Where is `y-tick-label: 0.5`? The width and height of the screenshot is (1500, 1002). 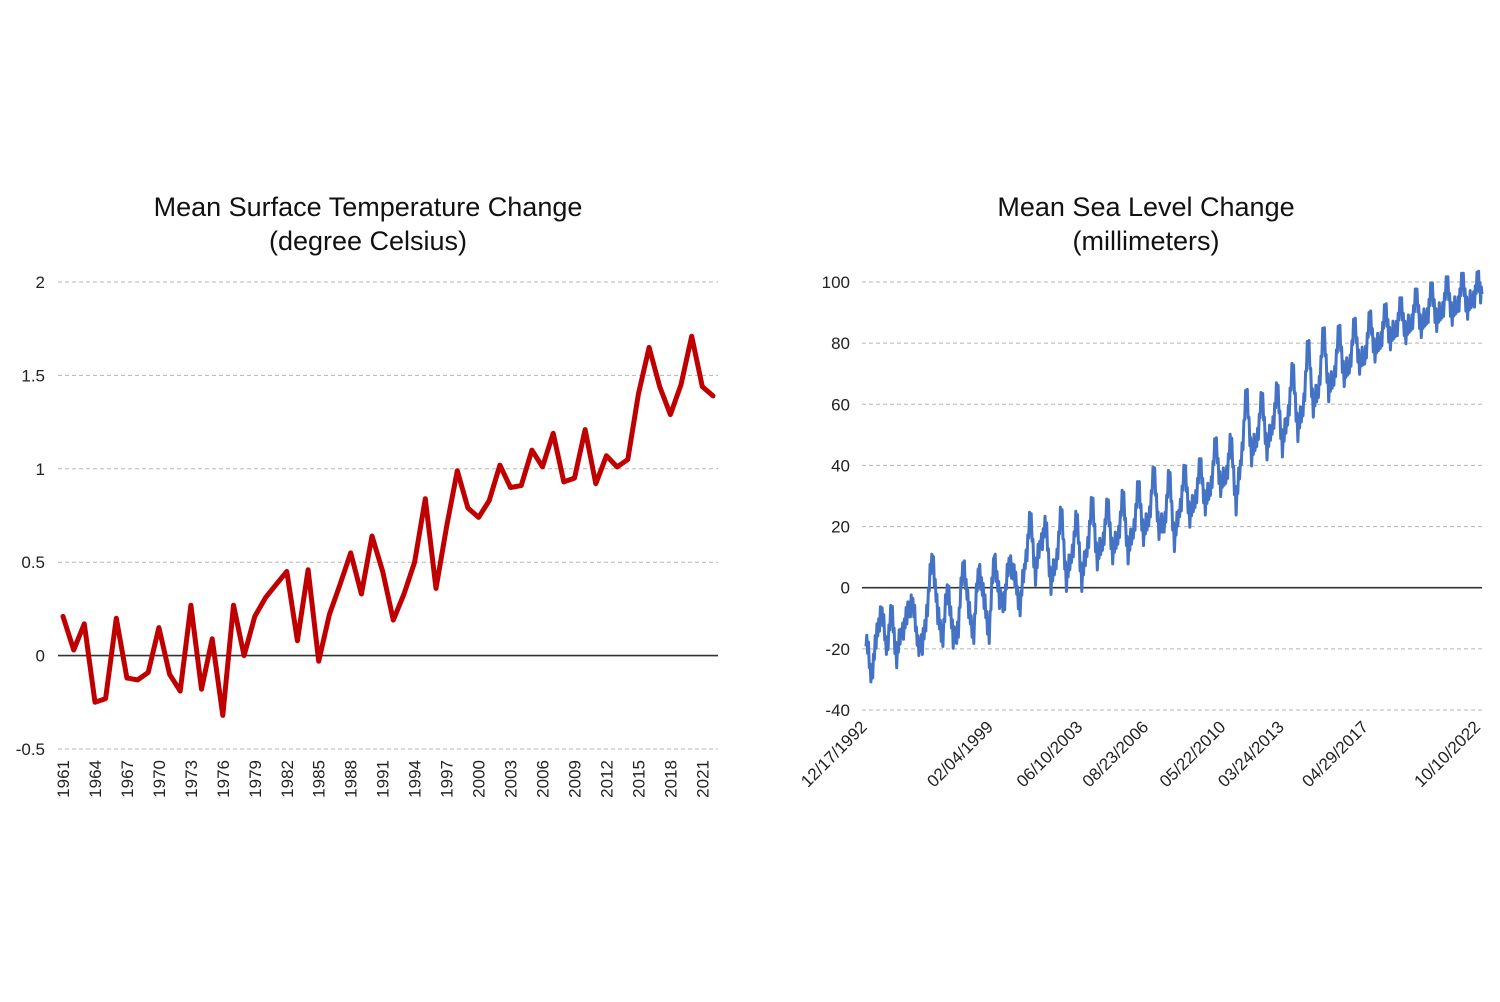 y-tick-label: 0.5 is located at coordinates (33, 562).